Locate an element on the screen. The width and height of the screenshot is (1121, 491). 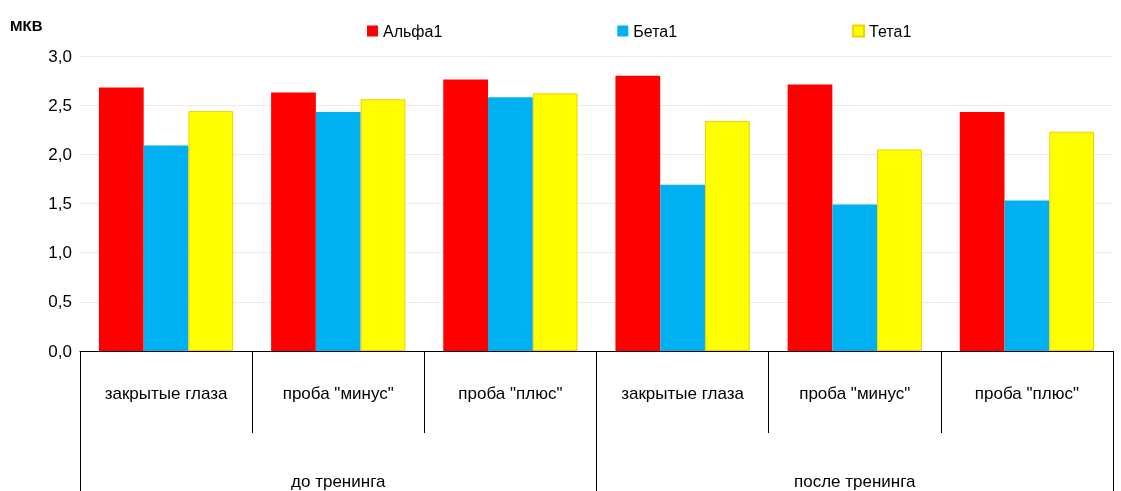
legend-label: Бета1 is located at coordinates (655, 31).